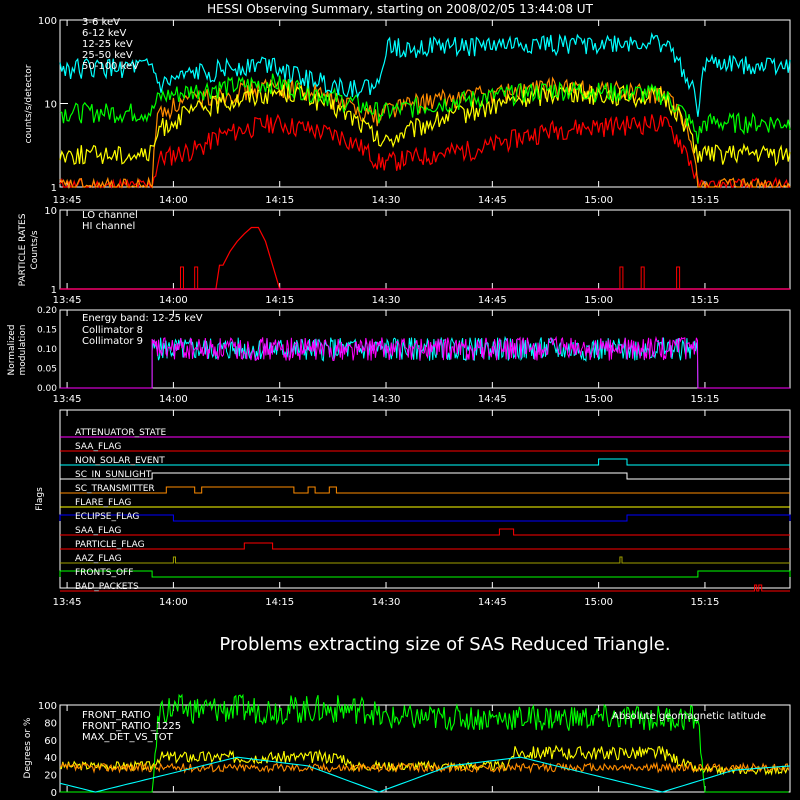  Describe the element at coordinates (492, 200) in the screenshot. I see `count-rates-tick-label-1445: 14:45` at that location.